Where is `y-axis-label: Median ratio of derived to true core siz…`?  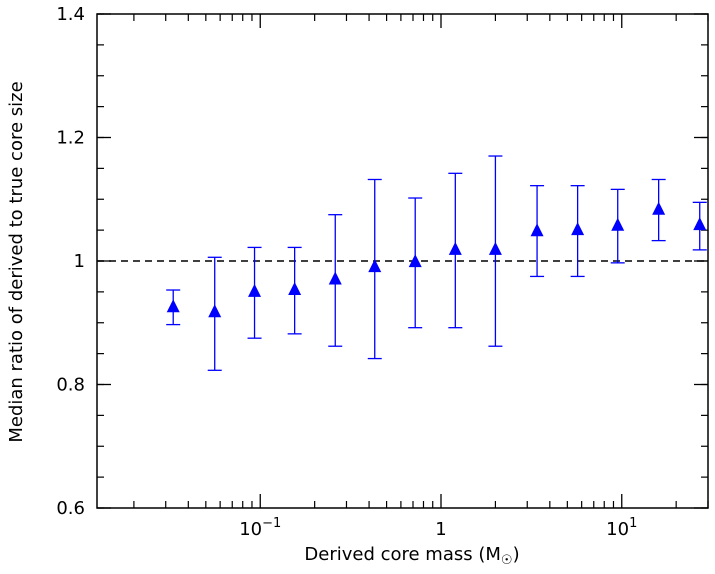
y-axis-label: Median ratio of derived to true core siz… is located at coordinates (16, 261).